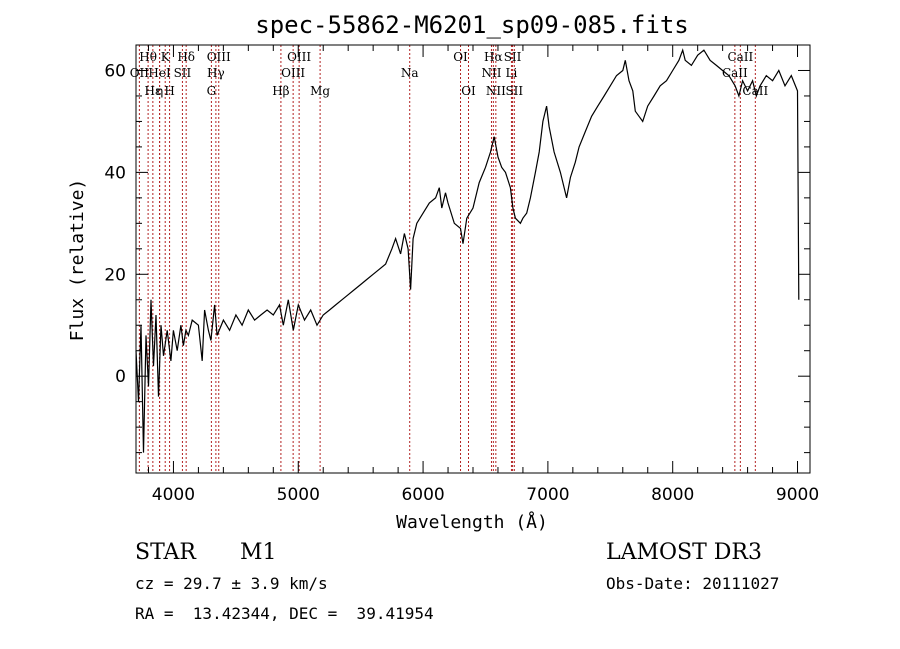 This screenshot has width=900, height=649. I want to click on spectral-line-label: Hε, so click(153, 91).